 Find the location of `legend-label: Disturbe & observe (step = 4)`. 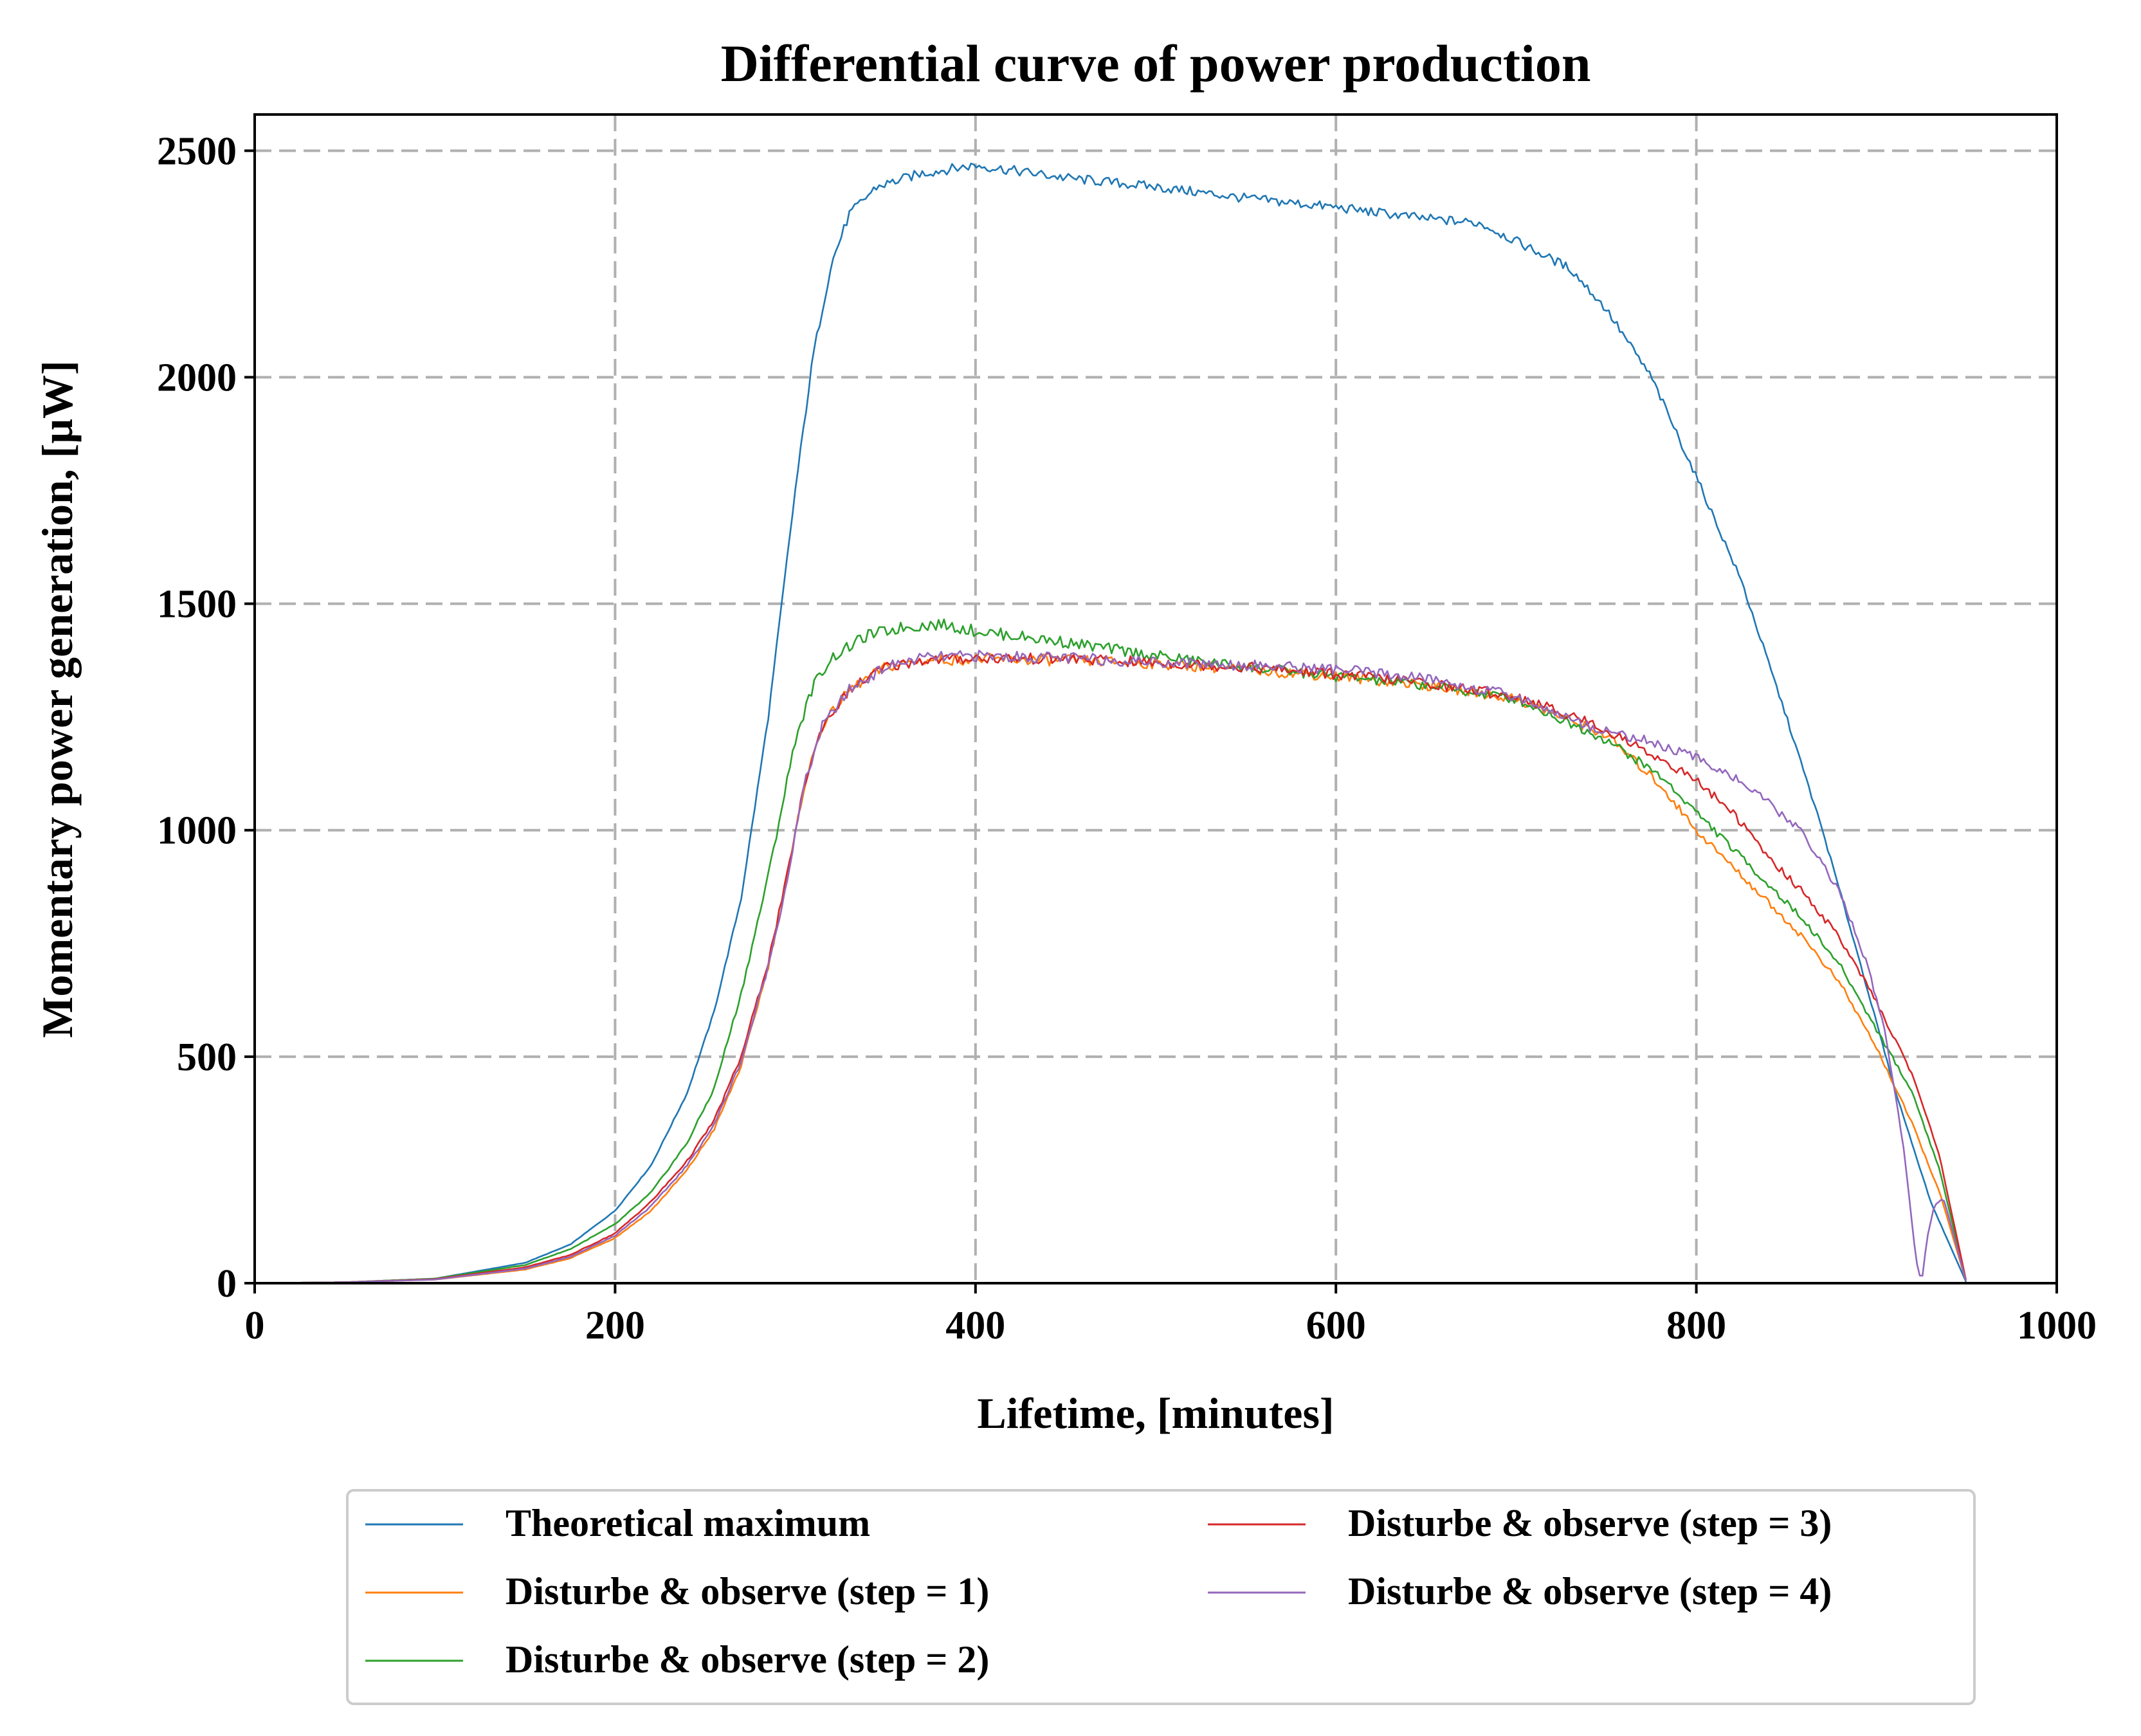

legend-label: Disturbe & observe (step = 4) is located at coordinates (1590, 1591).